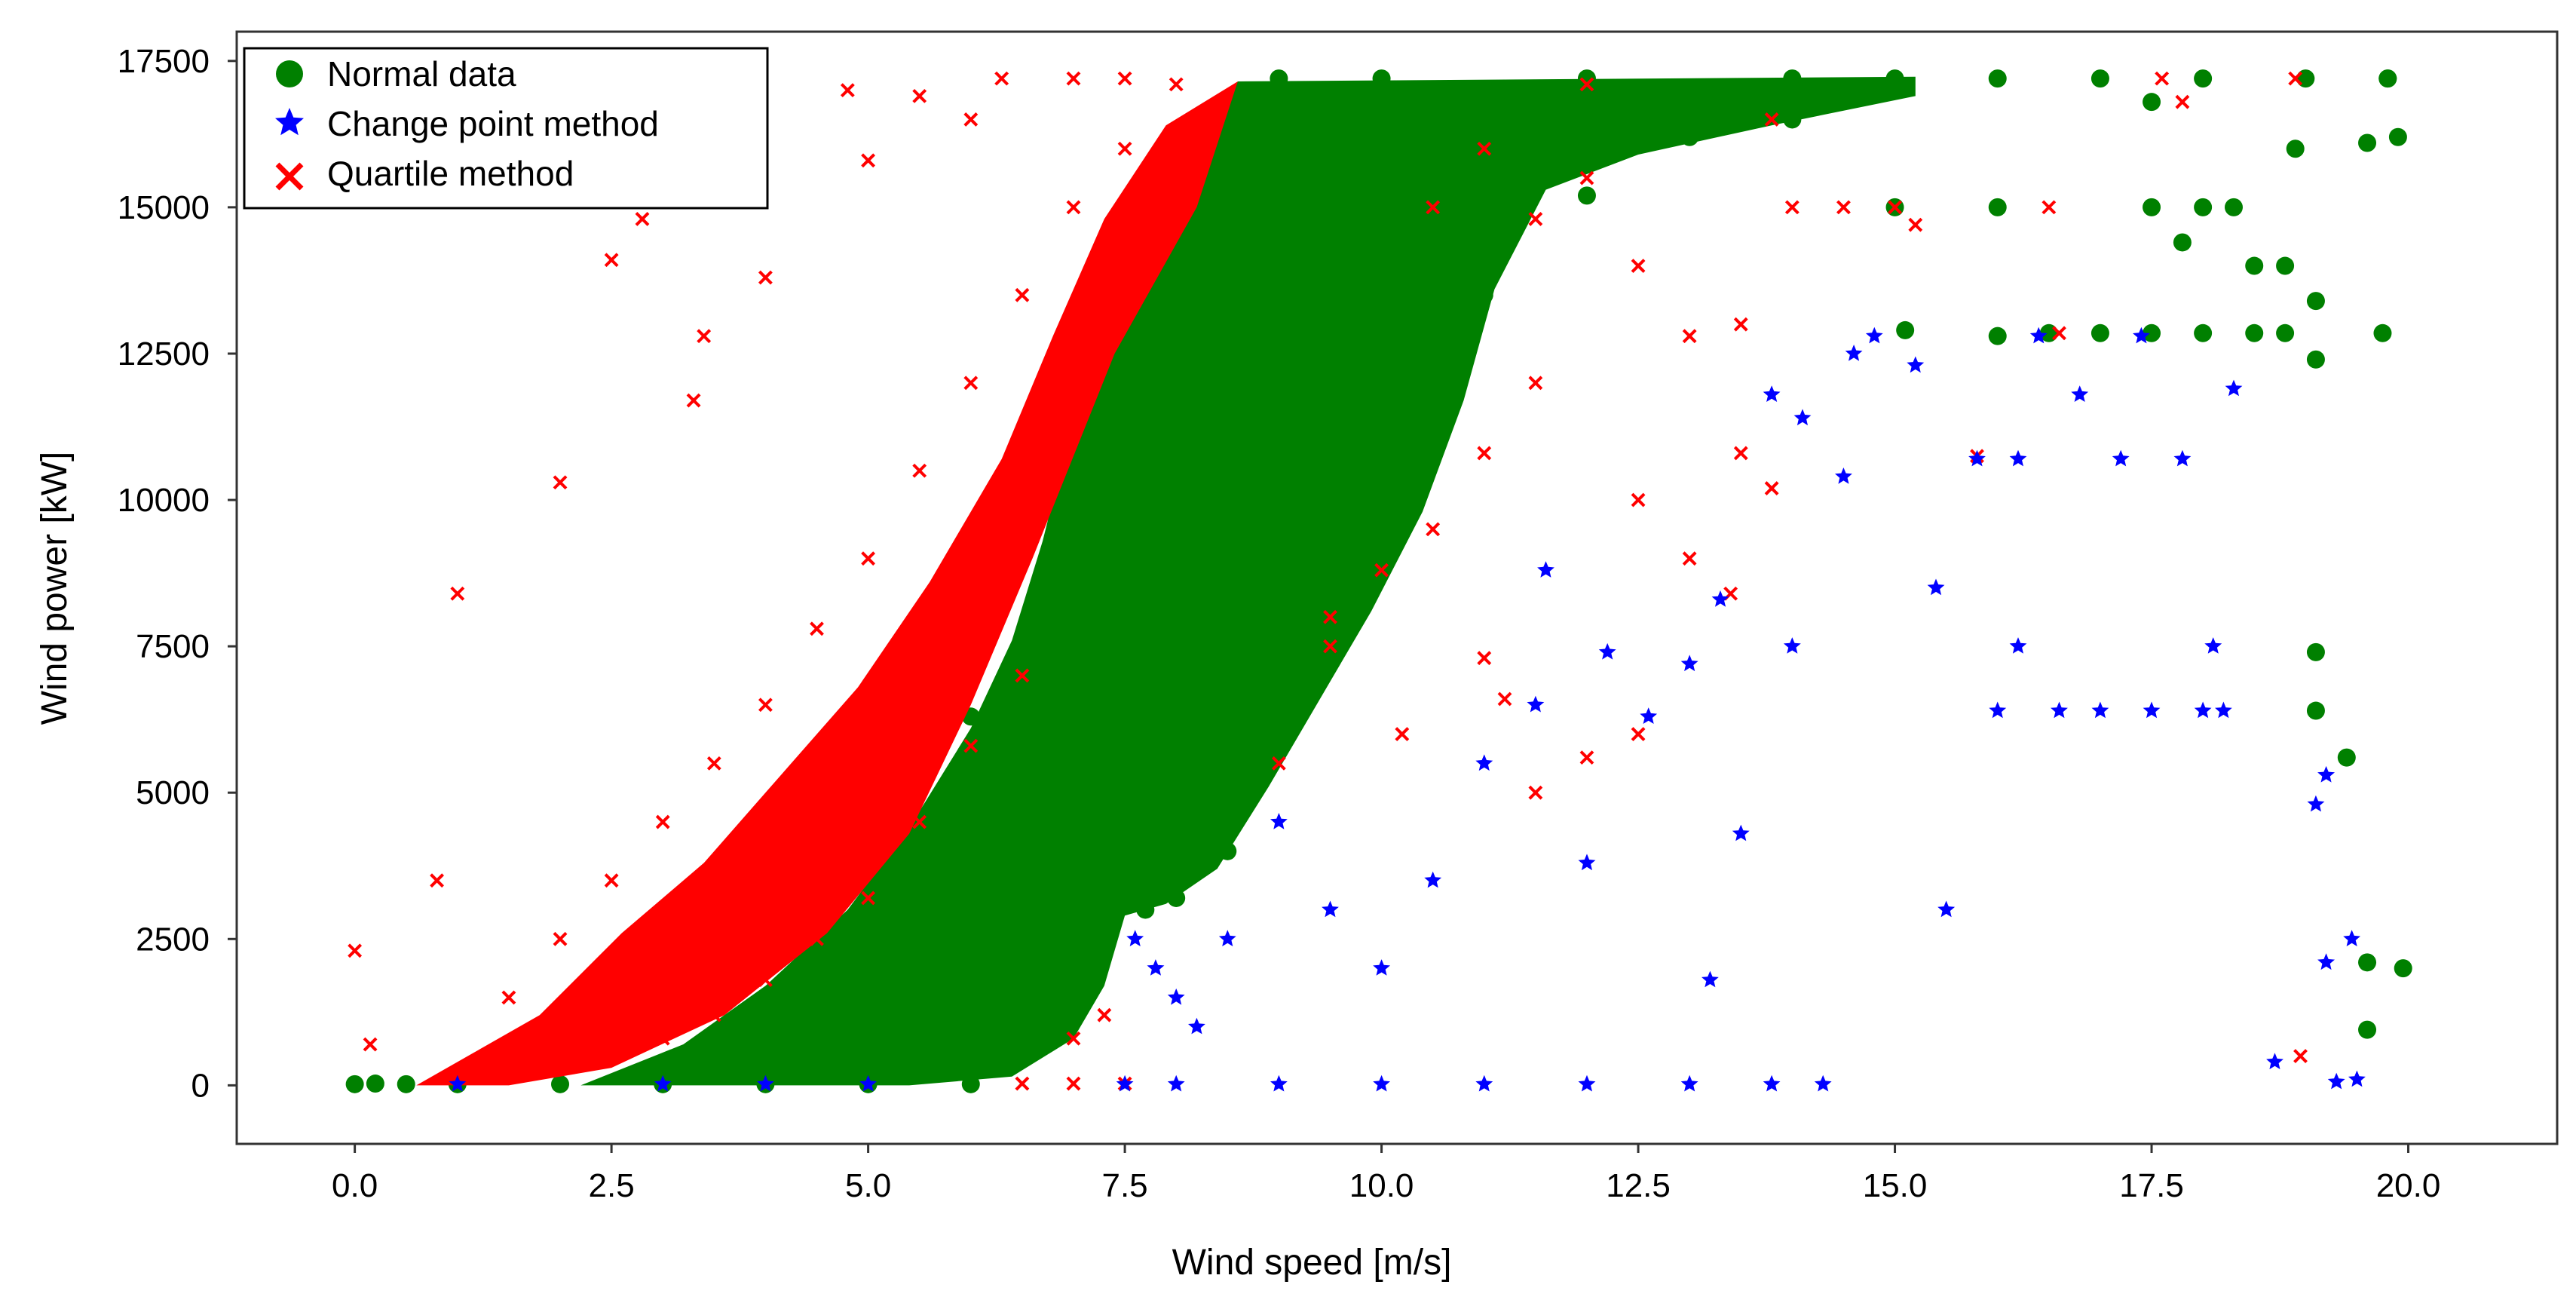 The height and width of the screenshot is (1306, 2576). What do you see at coordinates (868, 1185) in the screenshot?
I see `x-tick-label: 5.0` at bounding box center [868, 1185].